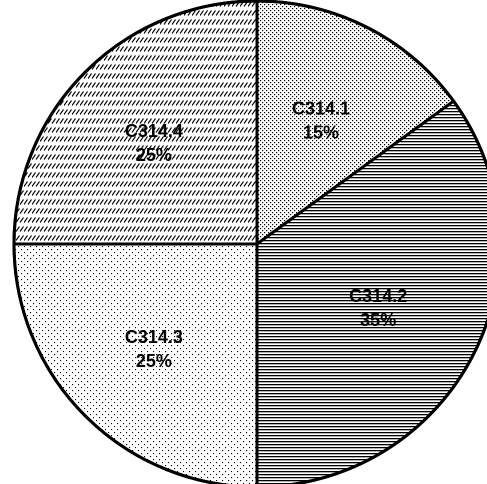 The height and width of the screenshot is (484, 487). I want to click on slice-category-label: C314.1, so click(321, 108).